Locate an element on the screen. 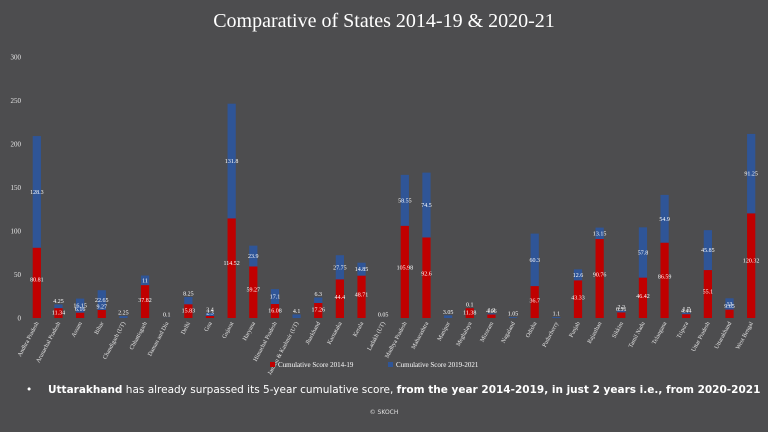 The width and height of the screenshot is (768, 432). data-label-2019-2021: 91.25 is located at coordinates (751, 175).